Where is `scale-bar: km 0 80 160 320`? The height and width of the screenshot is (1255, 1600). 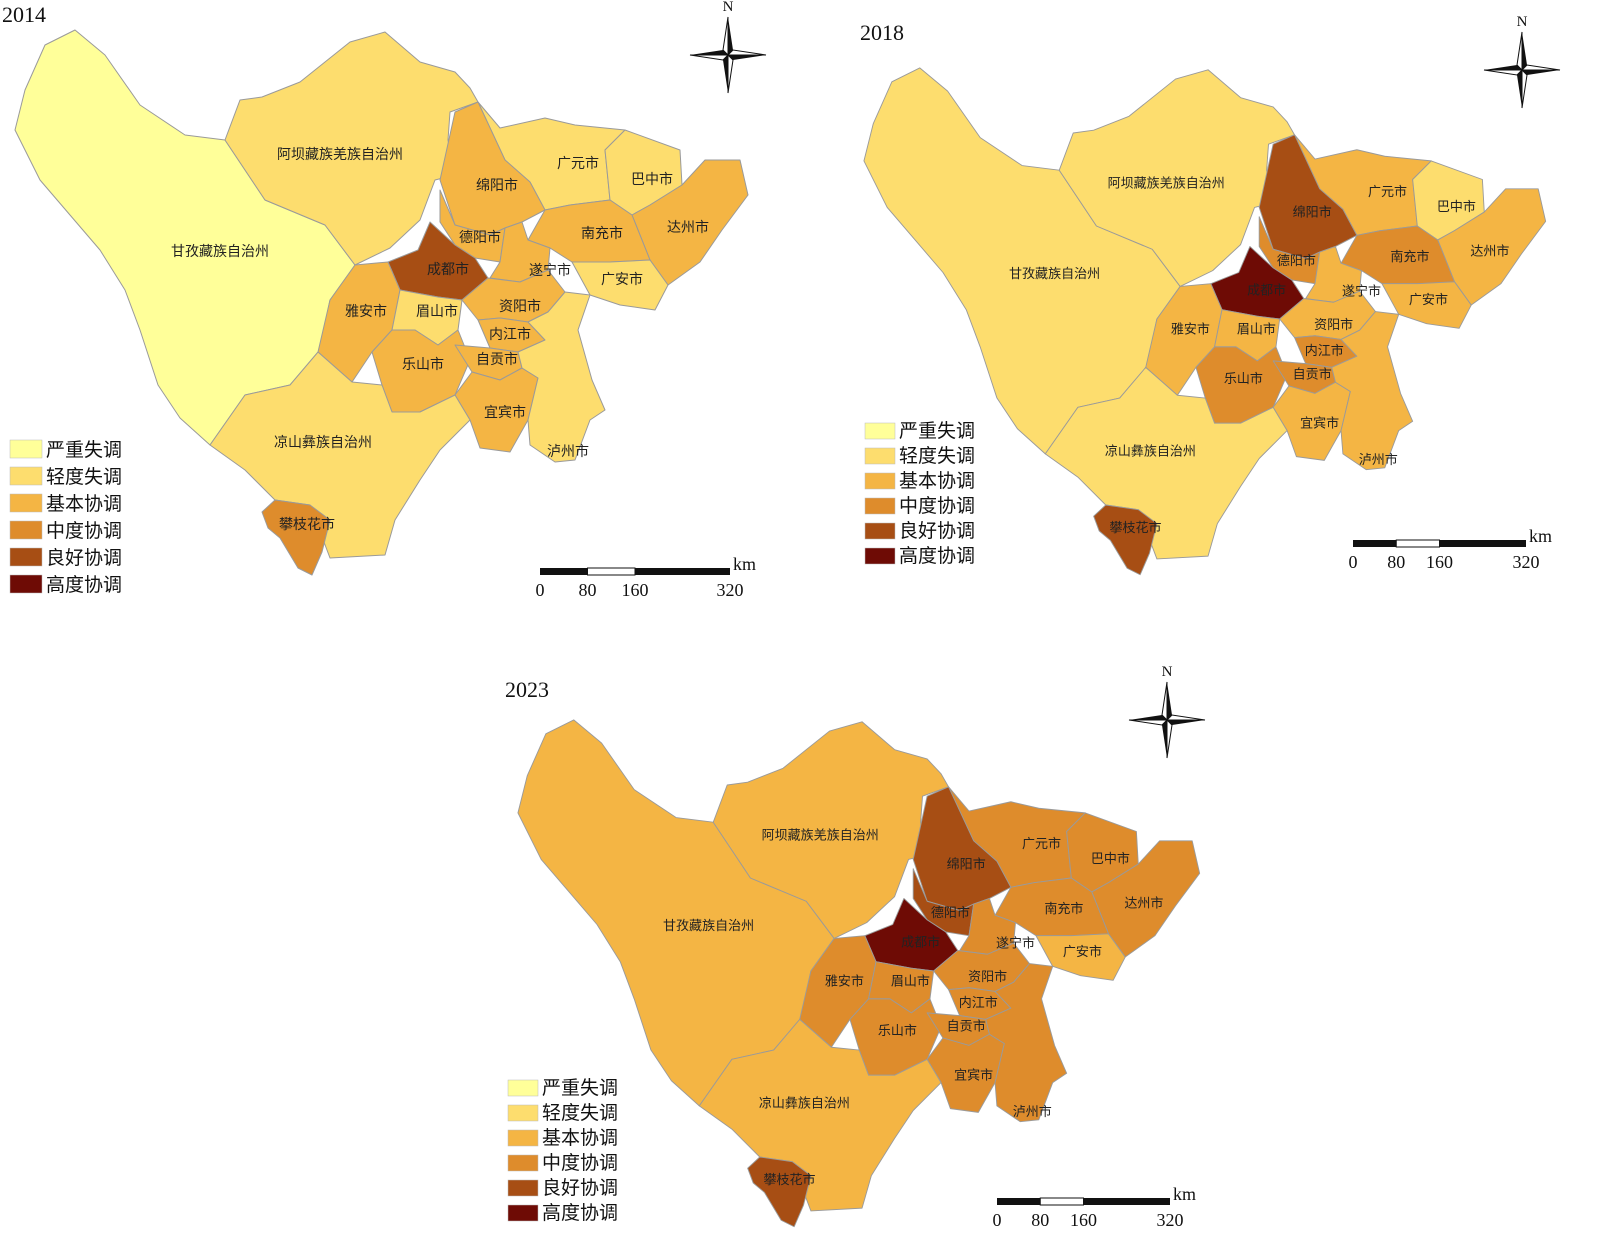
scale-bar: km 0 80 160 320 is located at coordinates (1095, 1207).